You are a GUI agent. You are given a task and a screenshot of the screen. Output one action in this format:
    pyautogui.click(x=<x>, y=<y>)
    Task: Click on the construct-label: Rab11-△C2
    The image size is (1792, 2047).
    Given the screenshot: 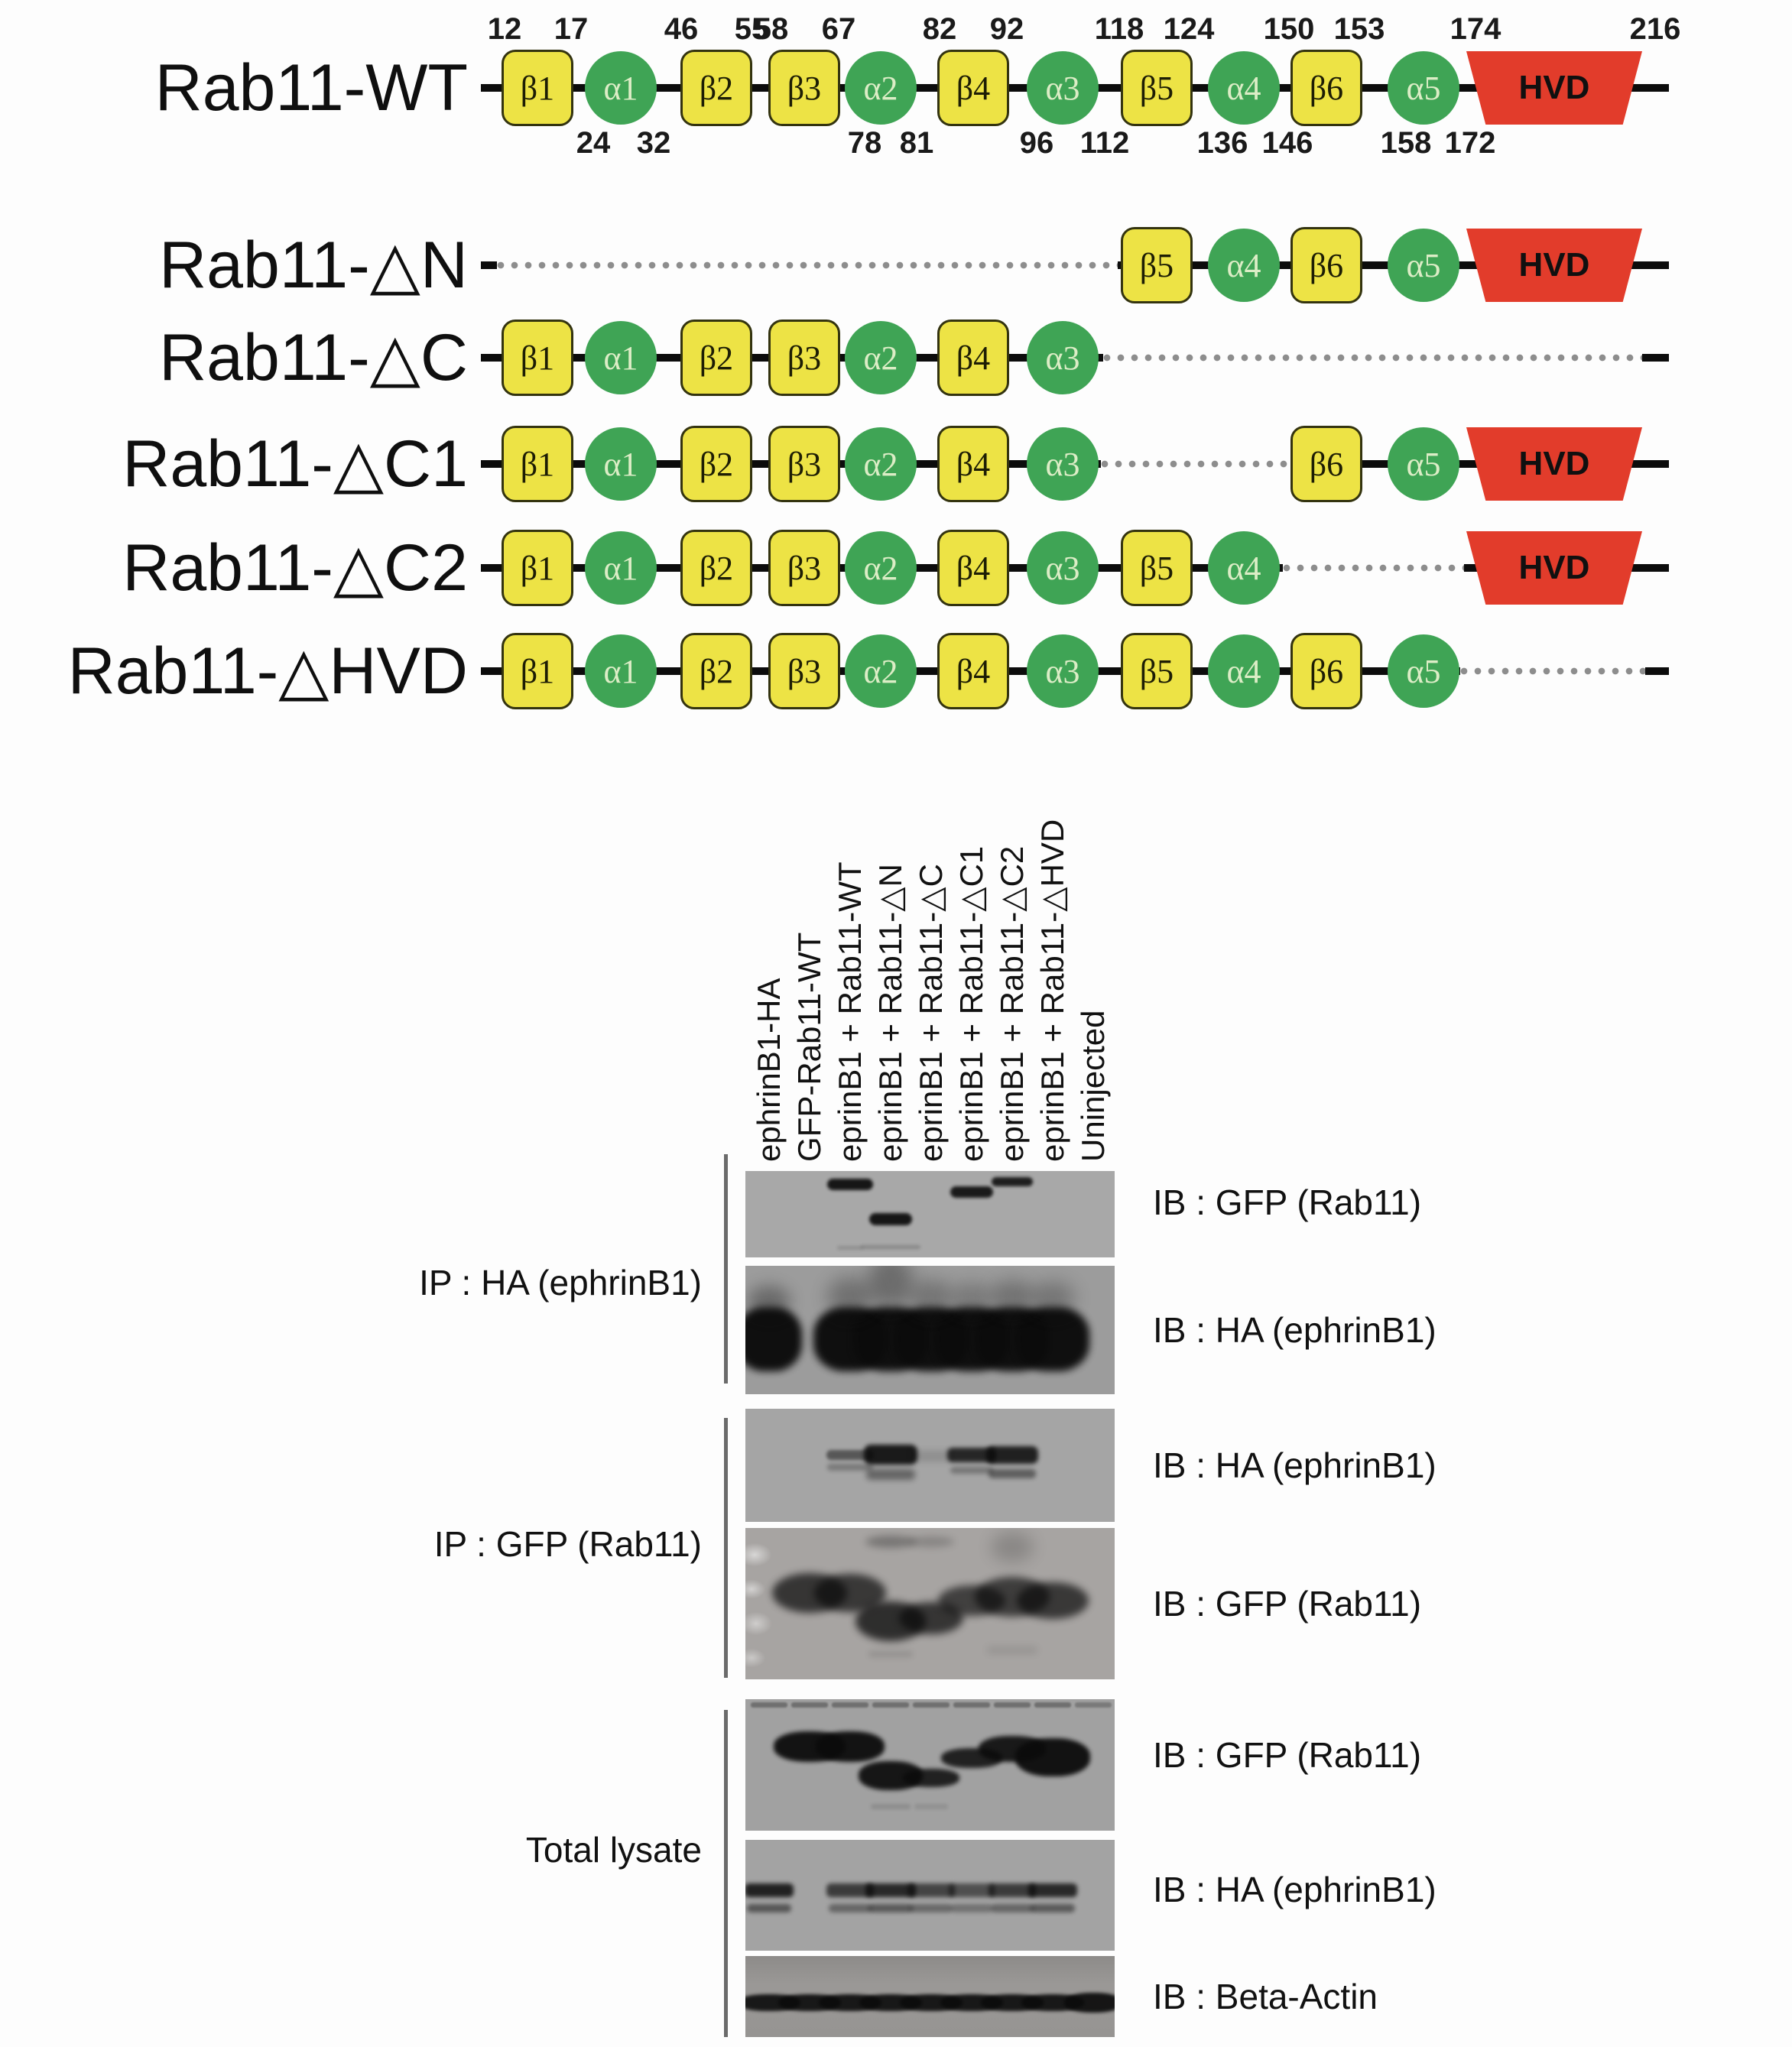 What is the action you would take?
    pyautogui.click(x=295, y=568)
    